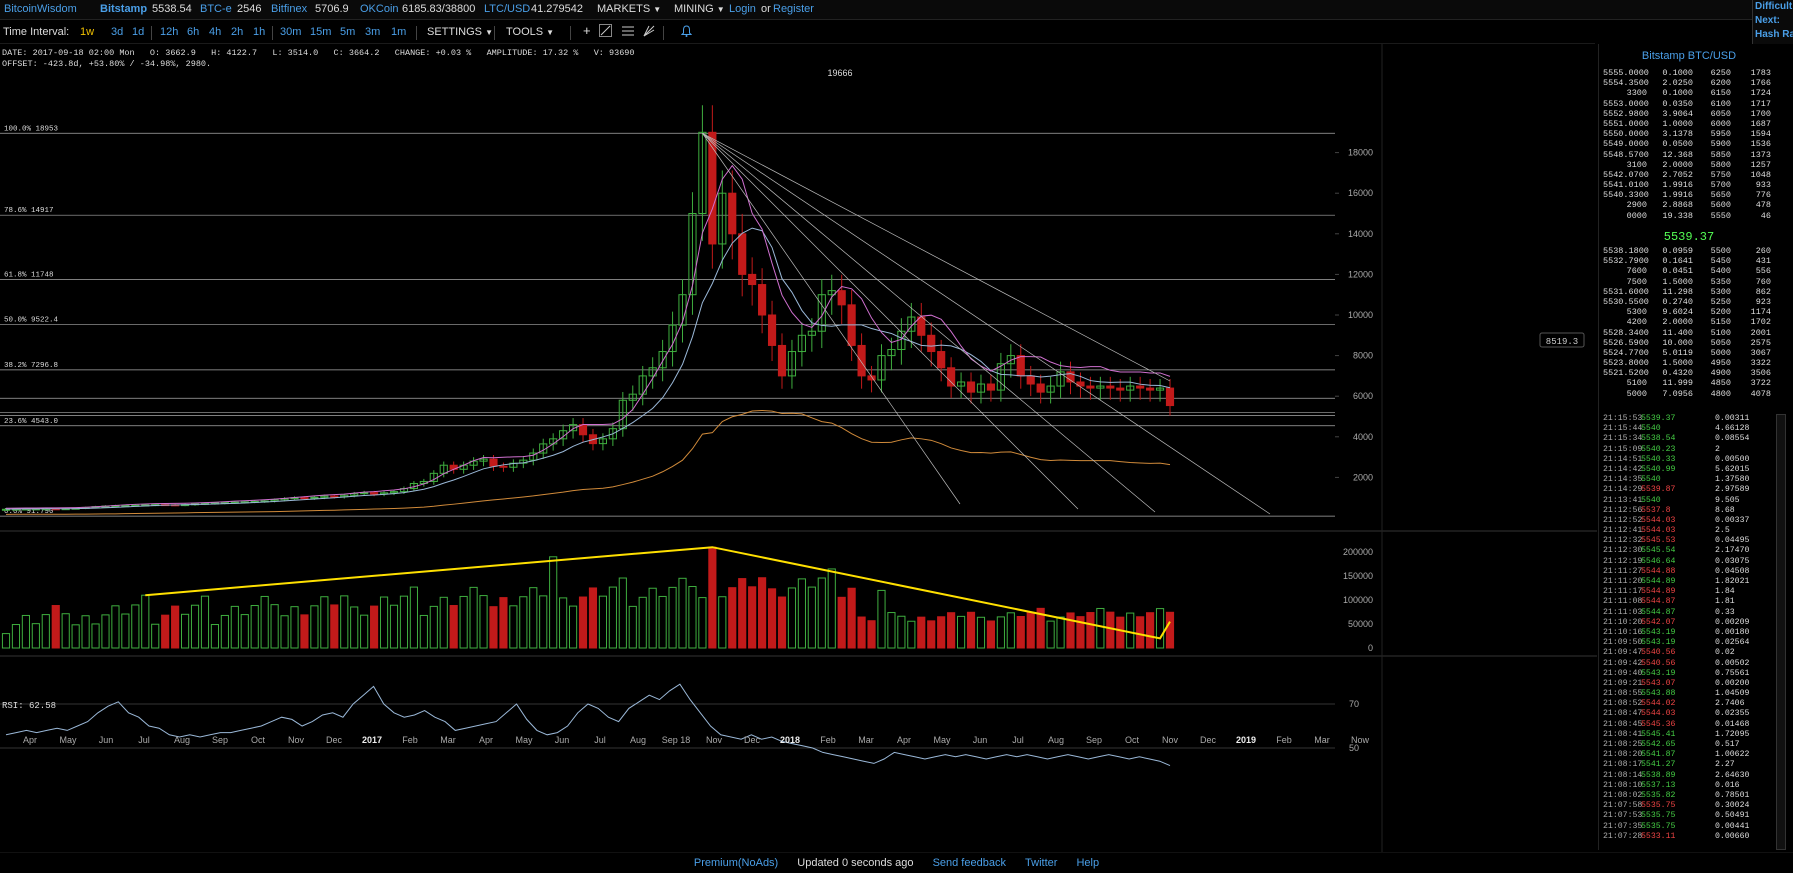 This screenshot has width=1793, height=873. I want to click on market-okcoin: OKCoin, so click(379, 9).